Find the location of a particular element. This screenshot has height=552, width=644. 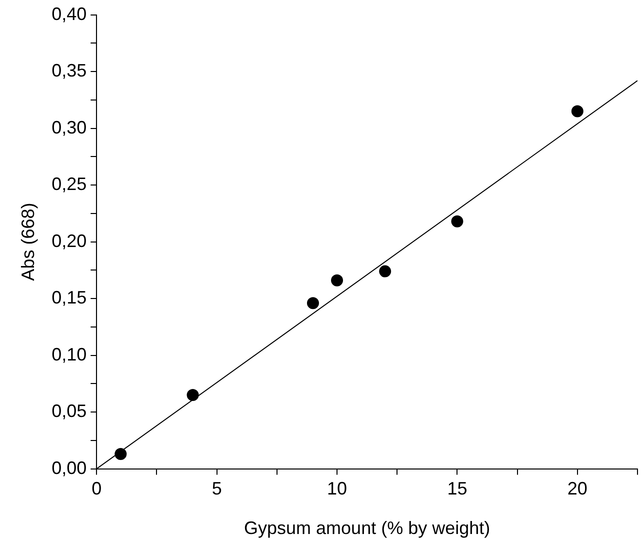

y-tick-label: 0,05 is located at coordinates (69, 411).